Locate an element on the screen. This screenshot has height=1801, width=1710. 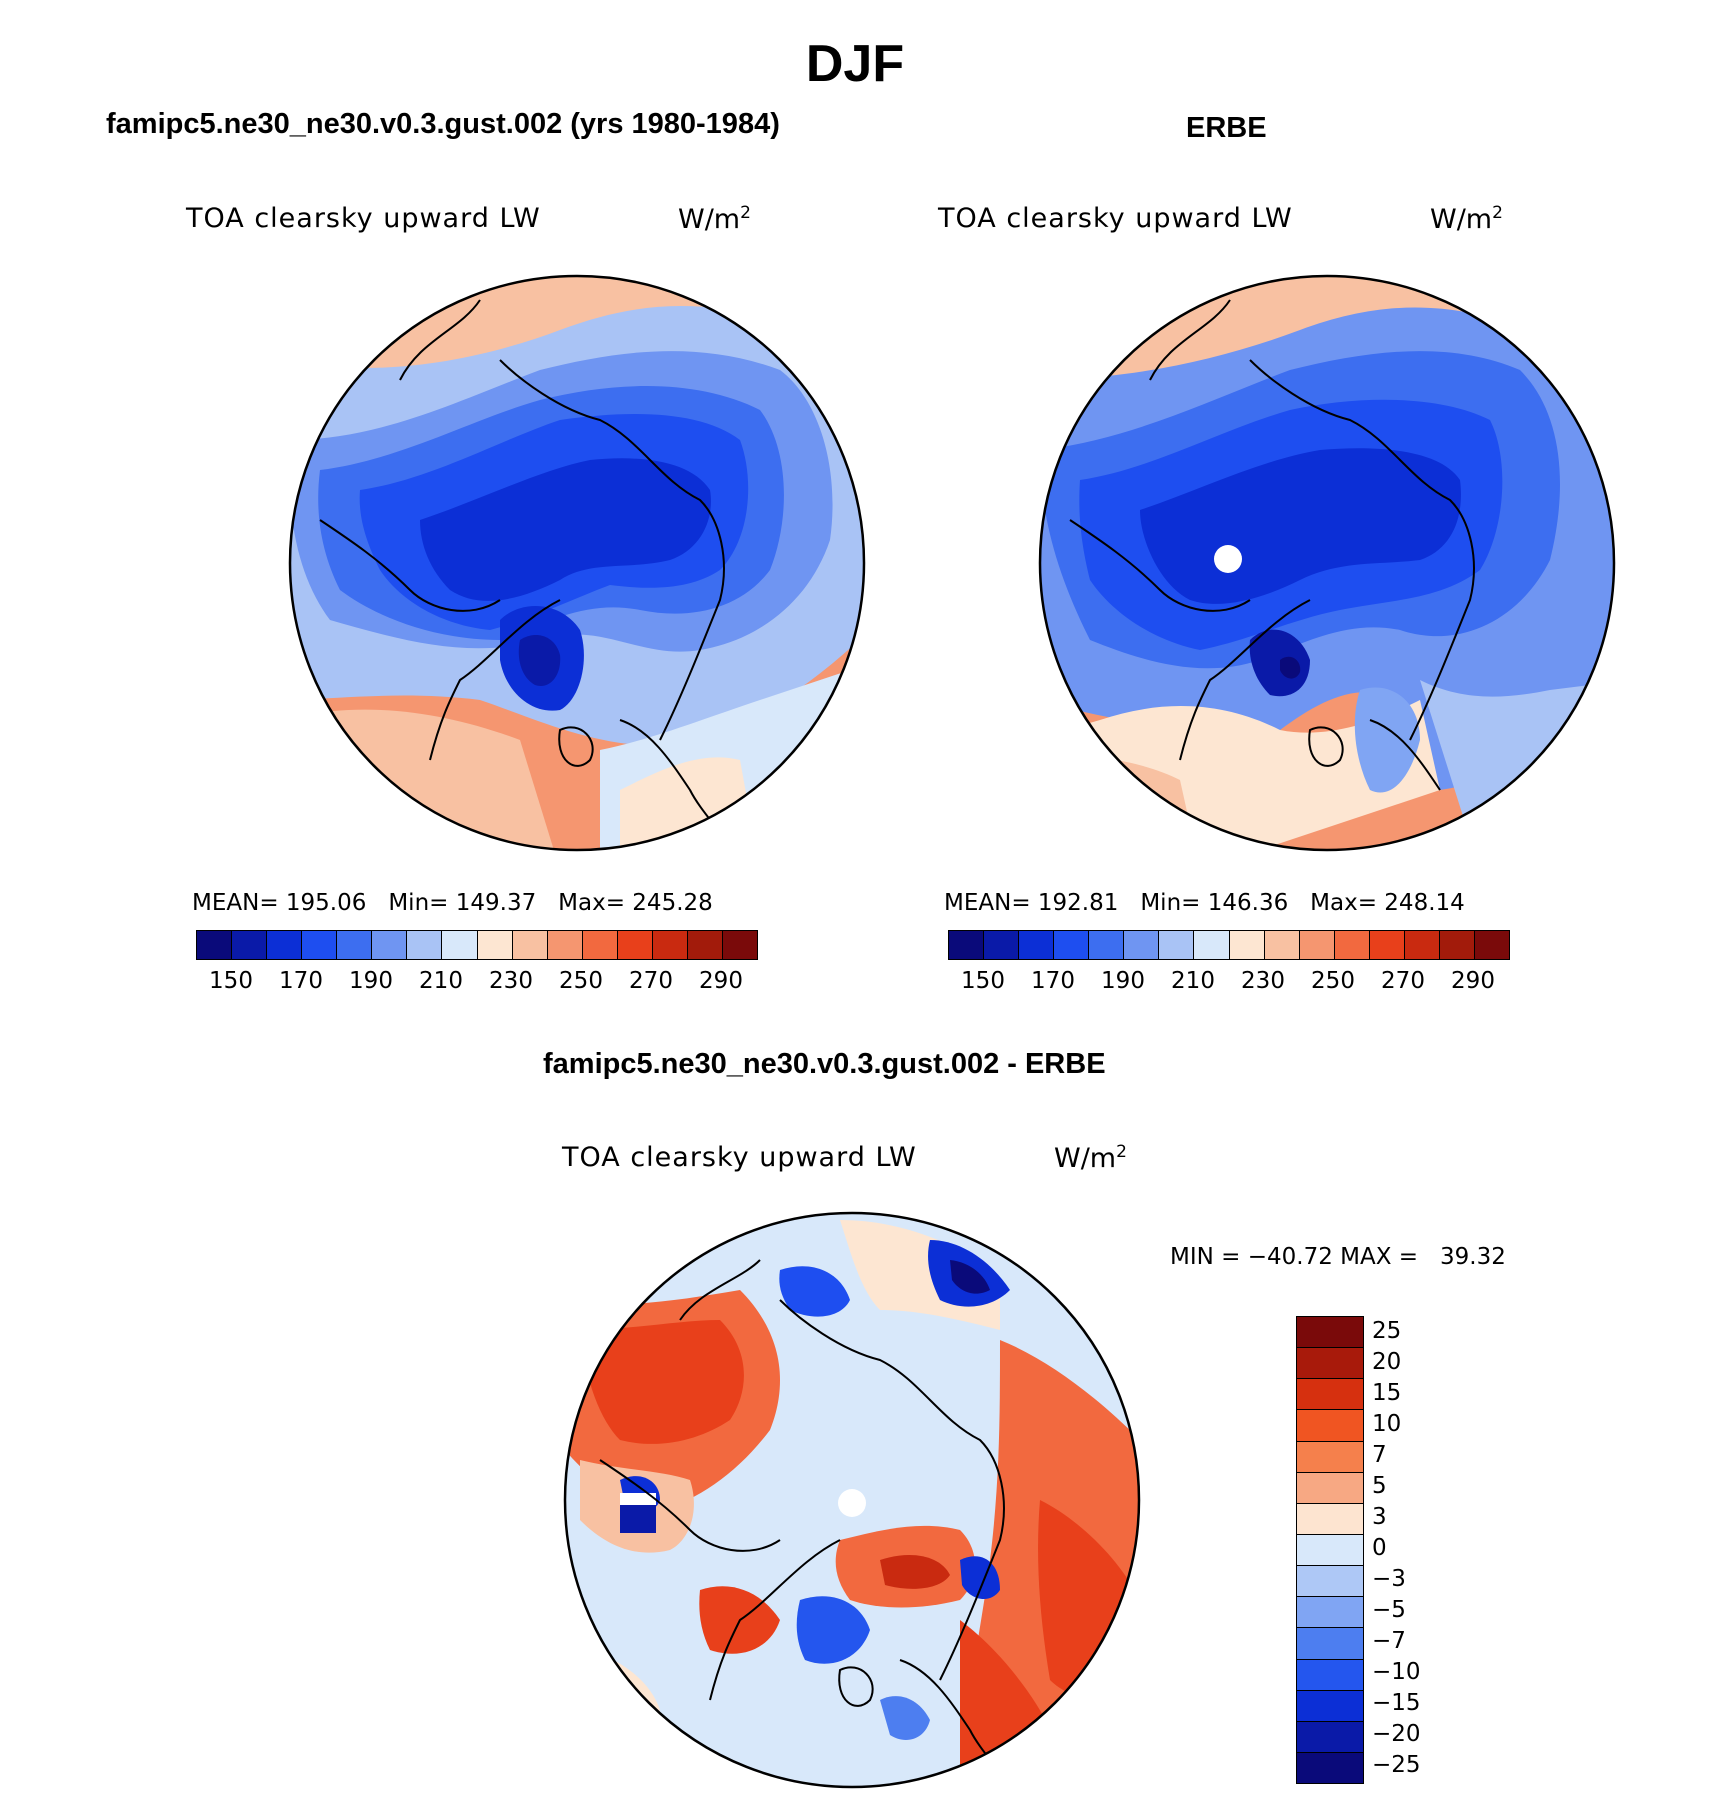
diff-colorbar-tick-label: −7 is located at coordinates (1389, 1641).